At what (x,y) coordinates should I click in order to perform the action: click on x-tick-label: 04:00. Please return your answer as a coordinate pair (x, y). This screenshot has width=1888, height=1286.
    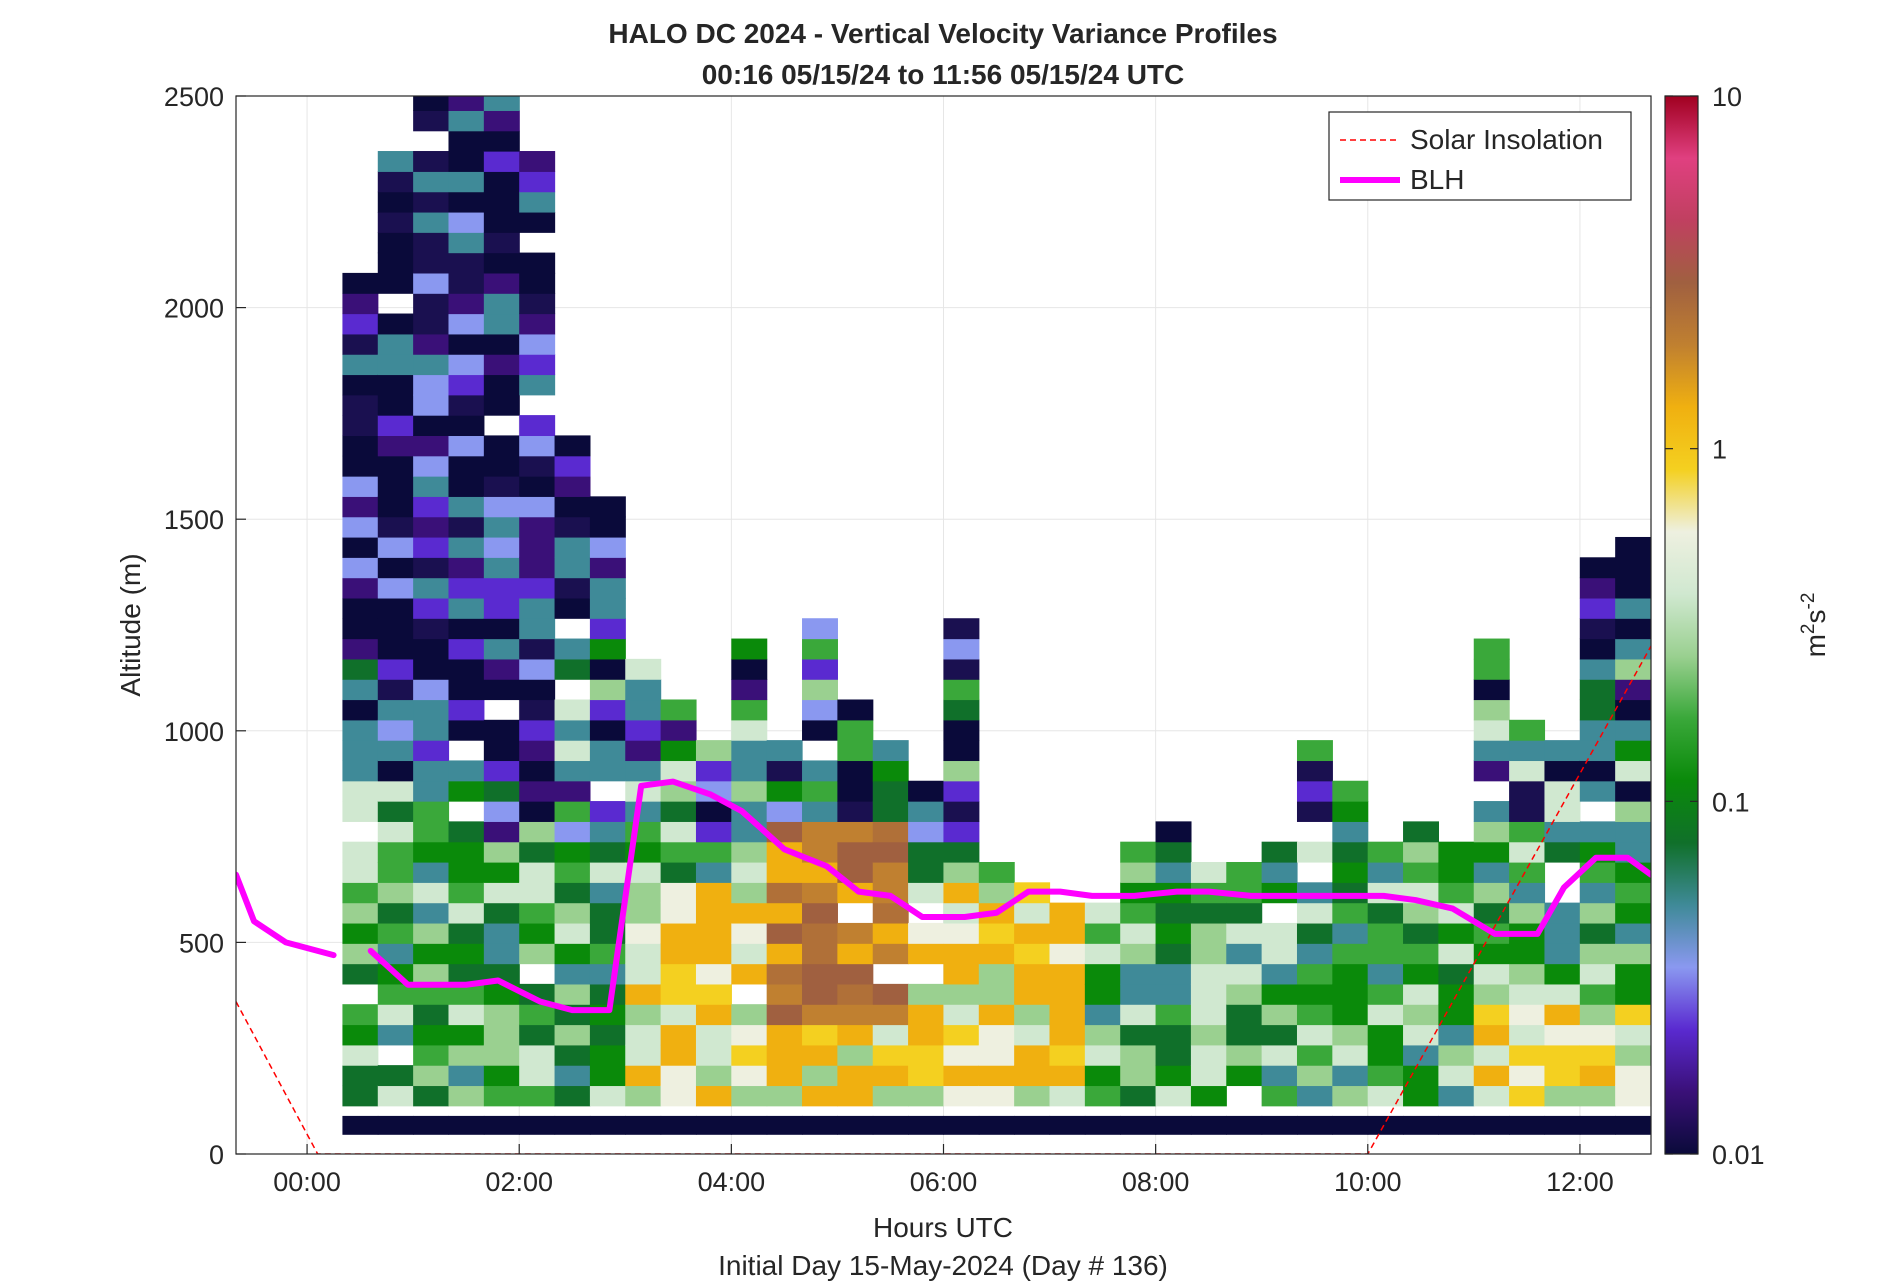
    Looking at the image, I should click on (732, 1182).